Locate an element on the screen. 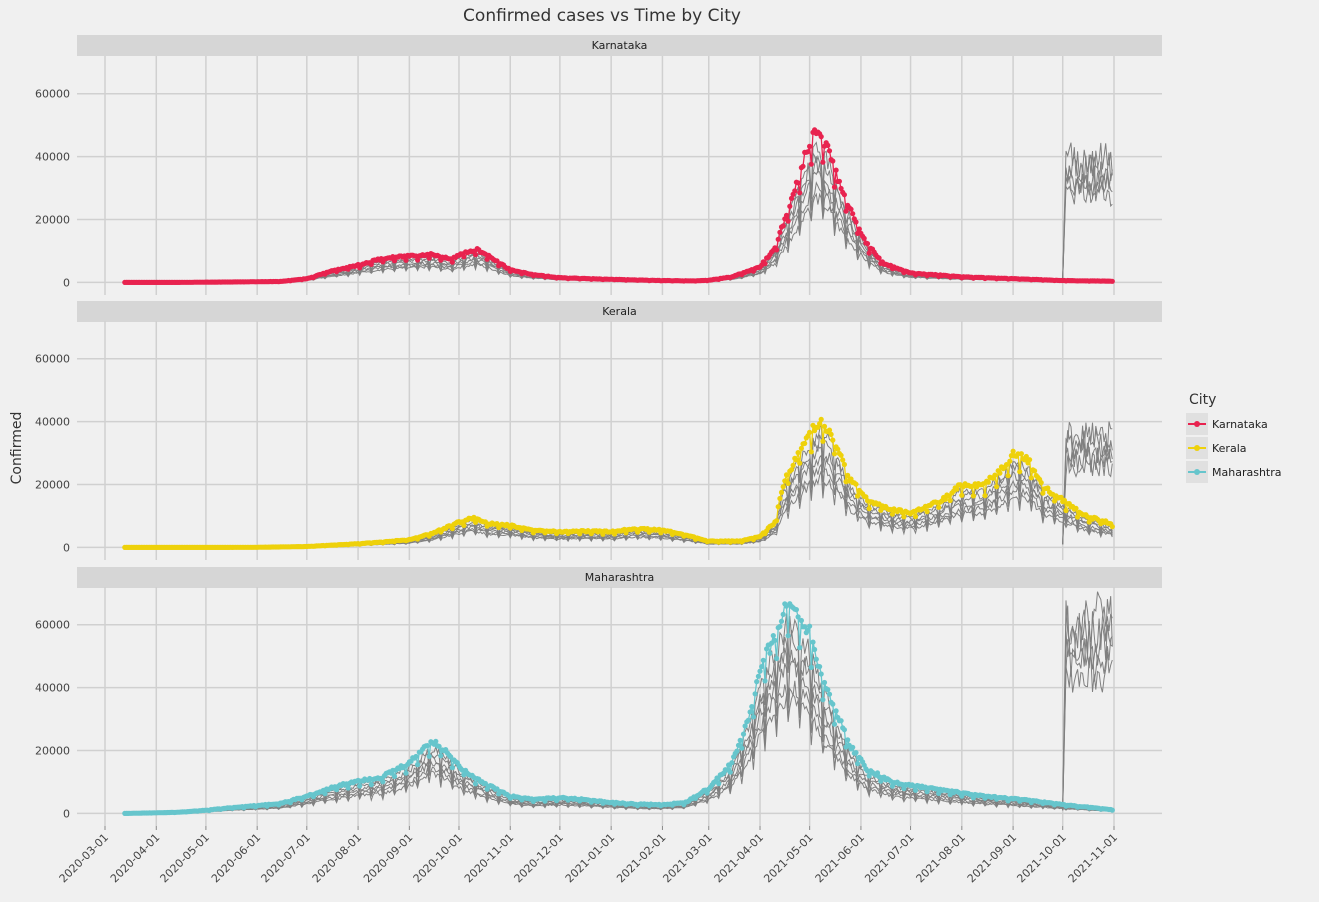 The image size is (1319, 902). x-tick-label: 2020-09-01 is located at coordinates (388, 858).